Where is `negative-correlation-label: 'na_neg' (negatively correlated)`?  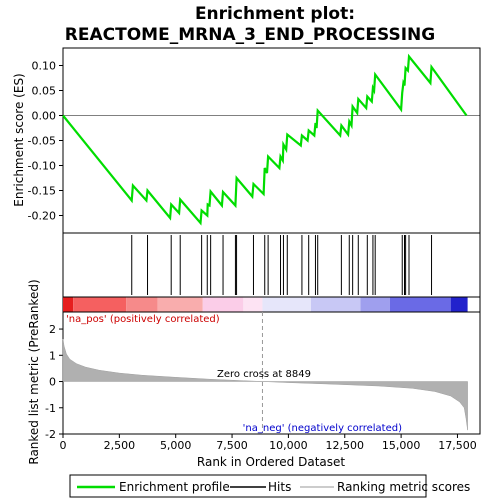 negative-correlation-label: 'na_neg' (negatively correlated) is located at coordinates (322, 428).